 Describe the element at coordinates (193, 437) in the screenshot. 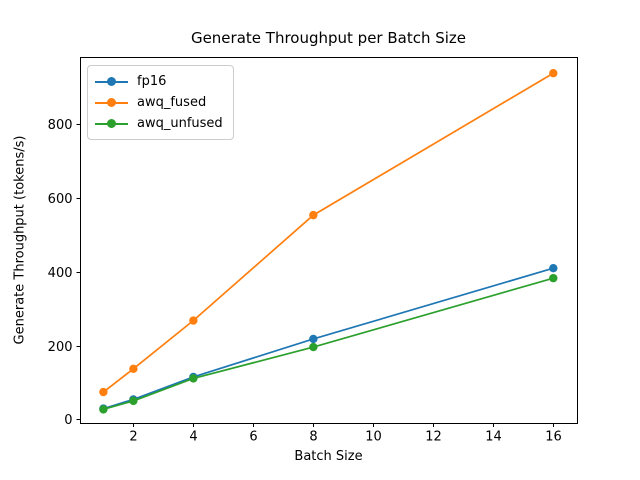

I see `x-tick-label: 4` at that location.